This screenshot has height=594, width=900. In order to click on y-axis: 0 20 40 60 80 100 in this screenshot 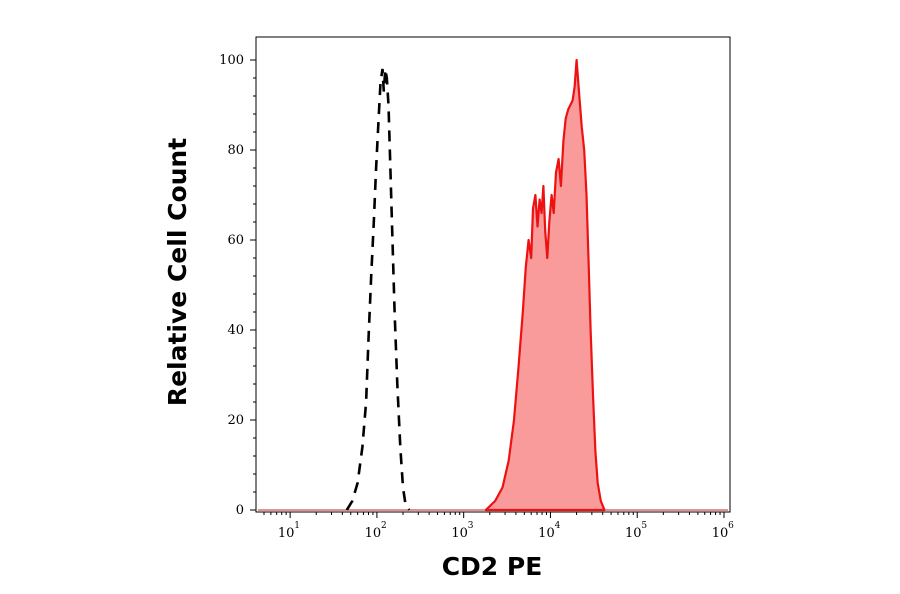, I will do `click(237, 285)`.